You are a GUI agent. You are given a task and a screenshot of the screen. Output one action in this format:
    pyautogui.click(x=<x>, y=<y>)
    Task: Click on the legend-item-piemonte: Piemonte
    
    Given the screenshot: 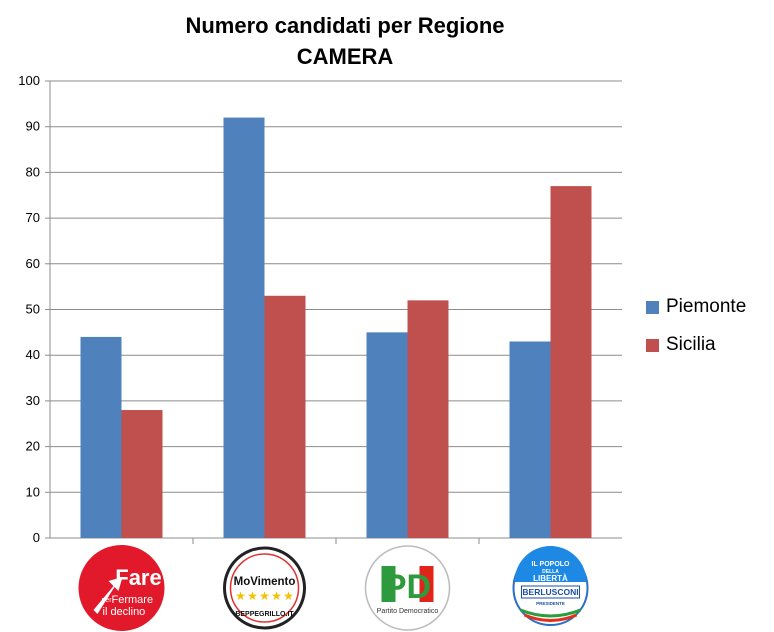 What is the action you would take?
    pyautogui.click(x=696, y=307)
    